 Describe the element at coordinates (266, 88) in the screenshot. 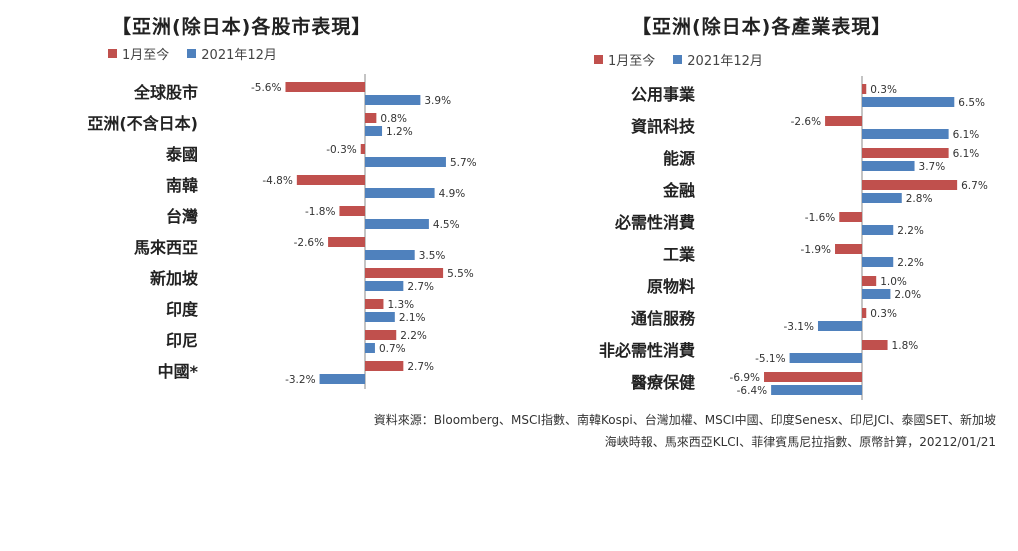

I see `value-label-0-0-0: -5.6%` at that location.